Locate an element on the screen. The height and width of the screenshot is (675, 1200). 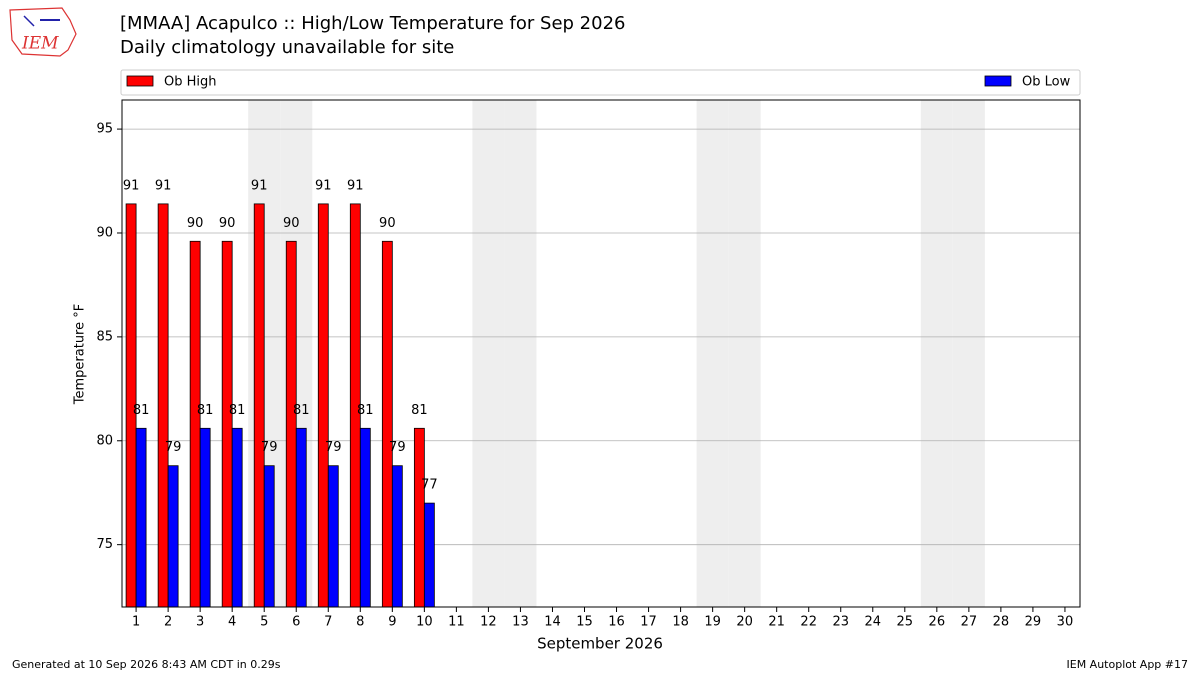
x-tick-label: 25 is located at coordinates (905, 622).